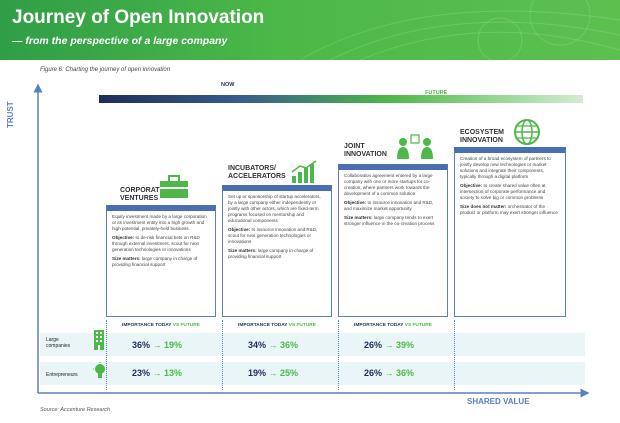  What do you see at coordinates (62, 375) in the screenshot?
I see `row-label-entrepreneurs: Entrepreneurs` at bounding box center [62, 375].